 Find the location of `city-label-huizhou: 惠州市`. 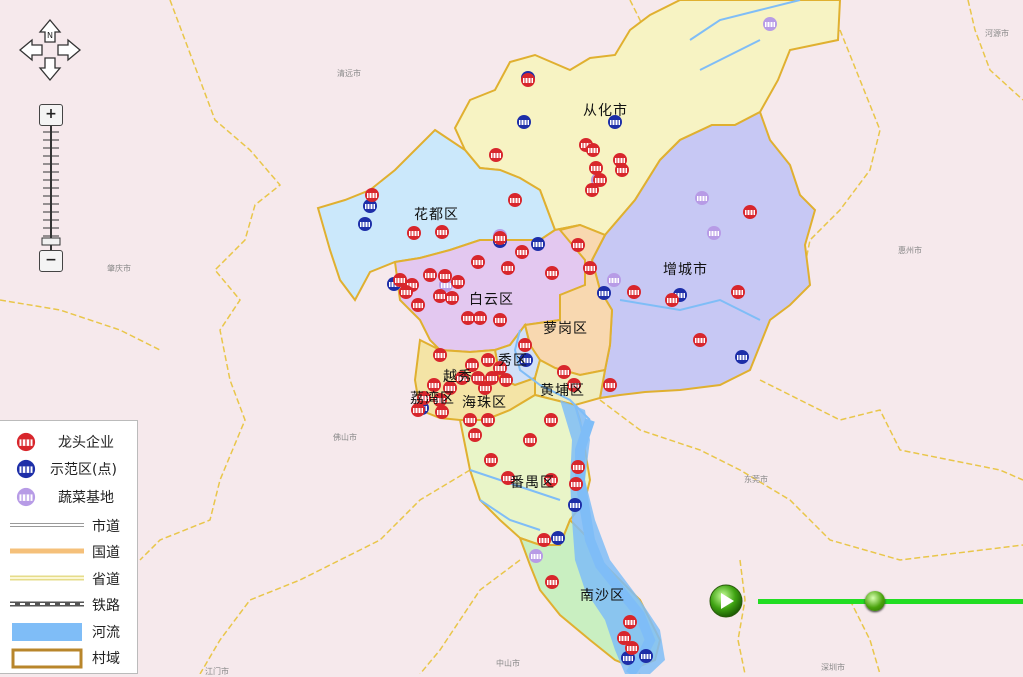

city-label-huizhou: 惠州市 is located at coordinates (910, 250).